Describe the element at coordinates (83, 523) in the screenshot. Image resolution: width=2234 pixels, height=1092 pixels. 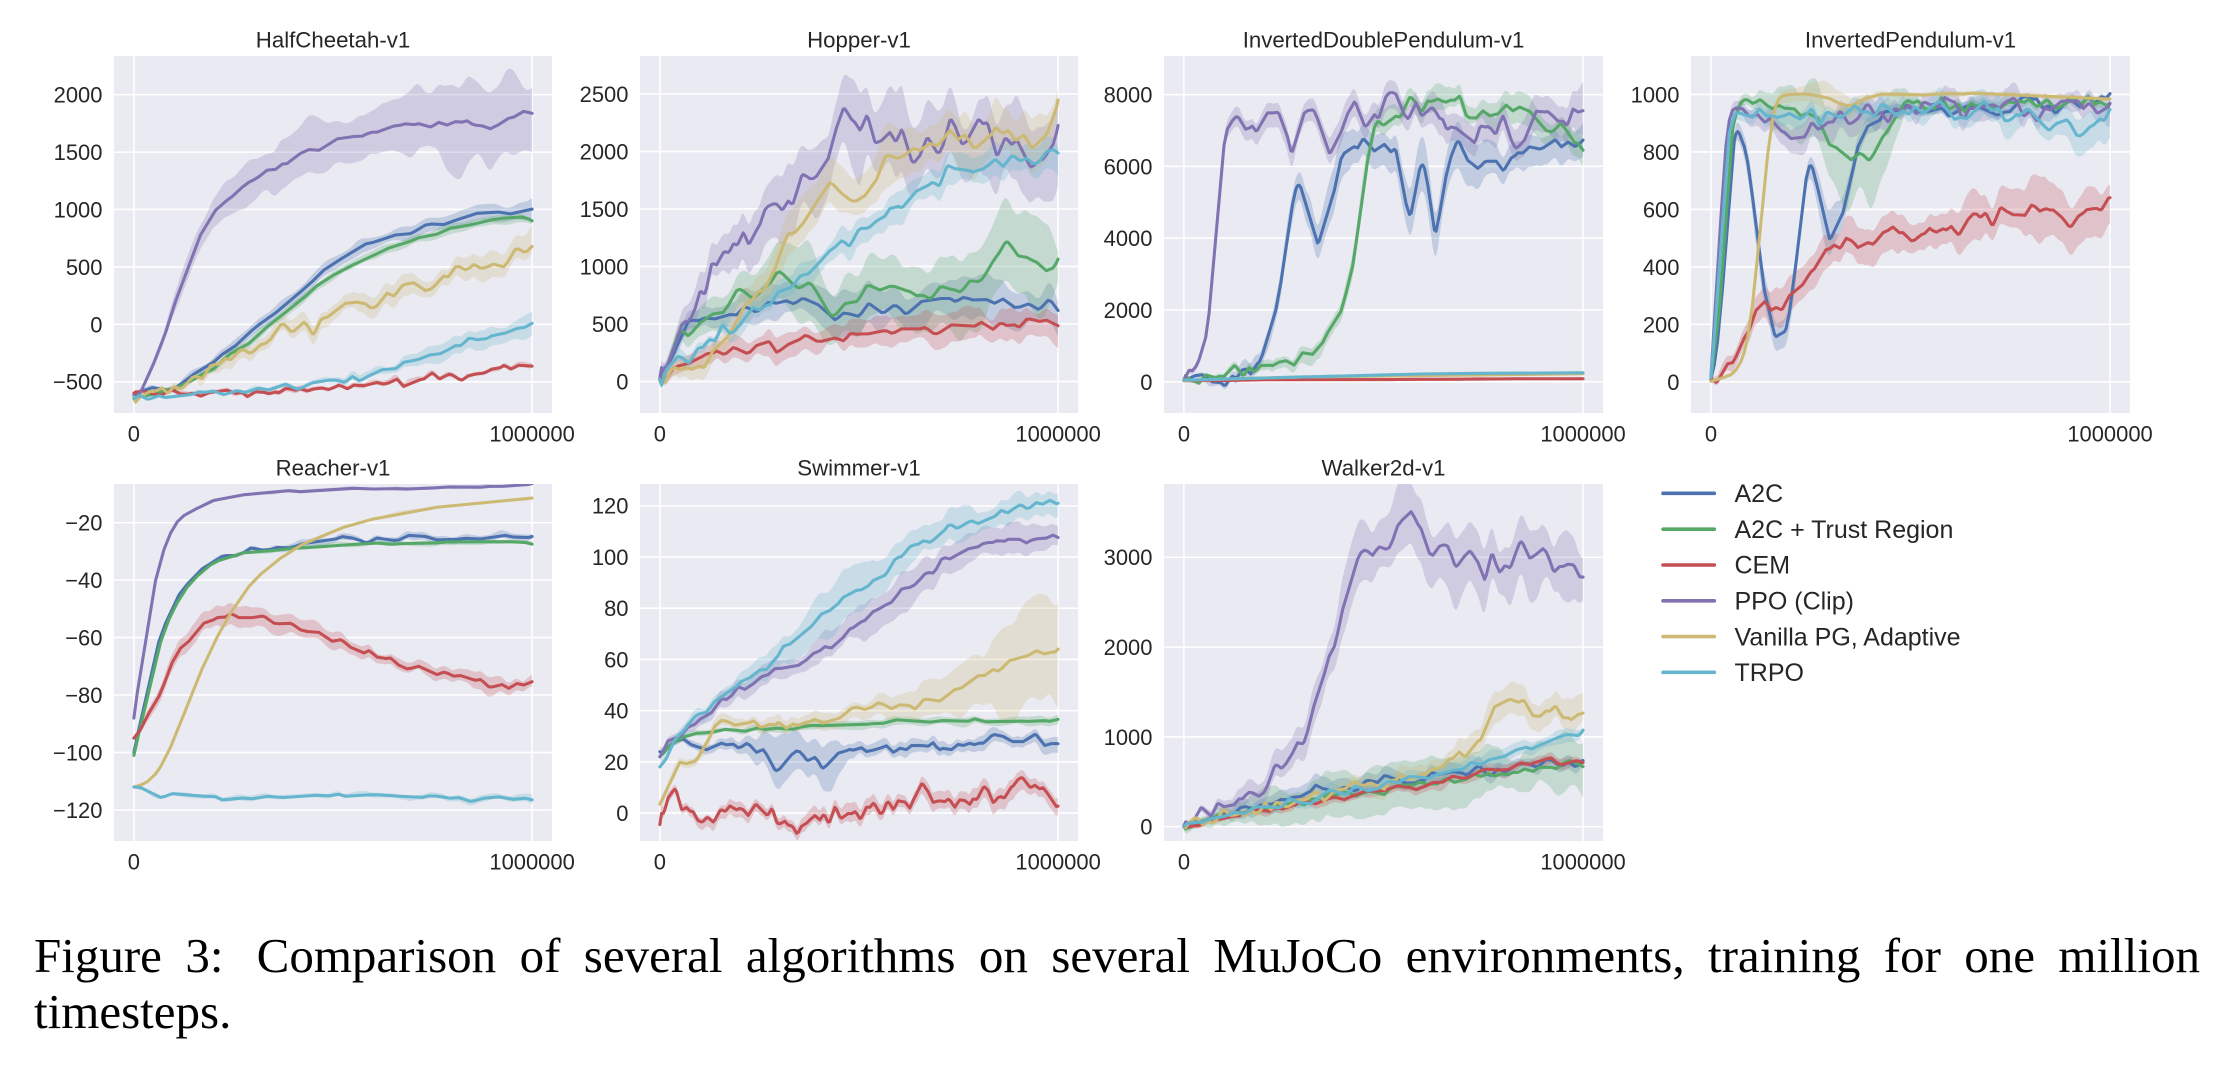
I see `svg-text: −20` at that location.